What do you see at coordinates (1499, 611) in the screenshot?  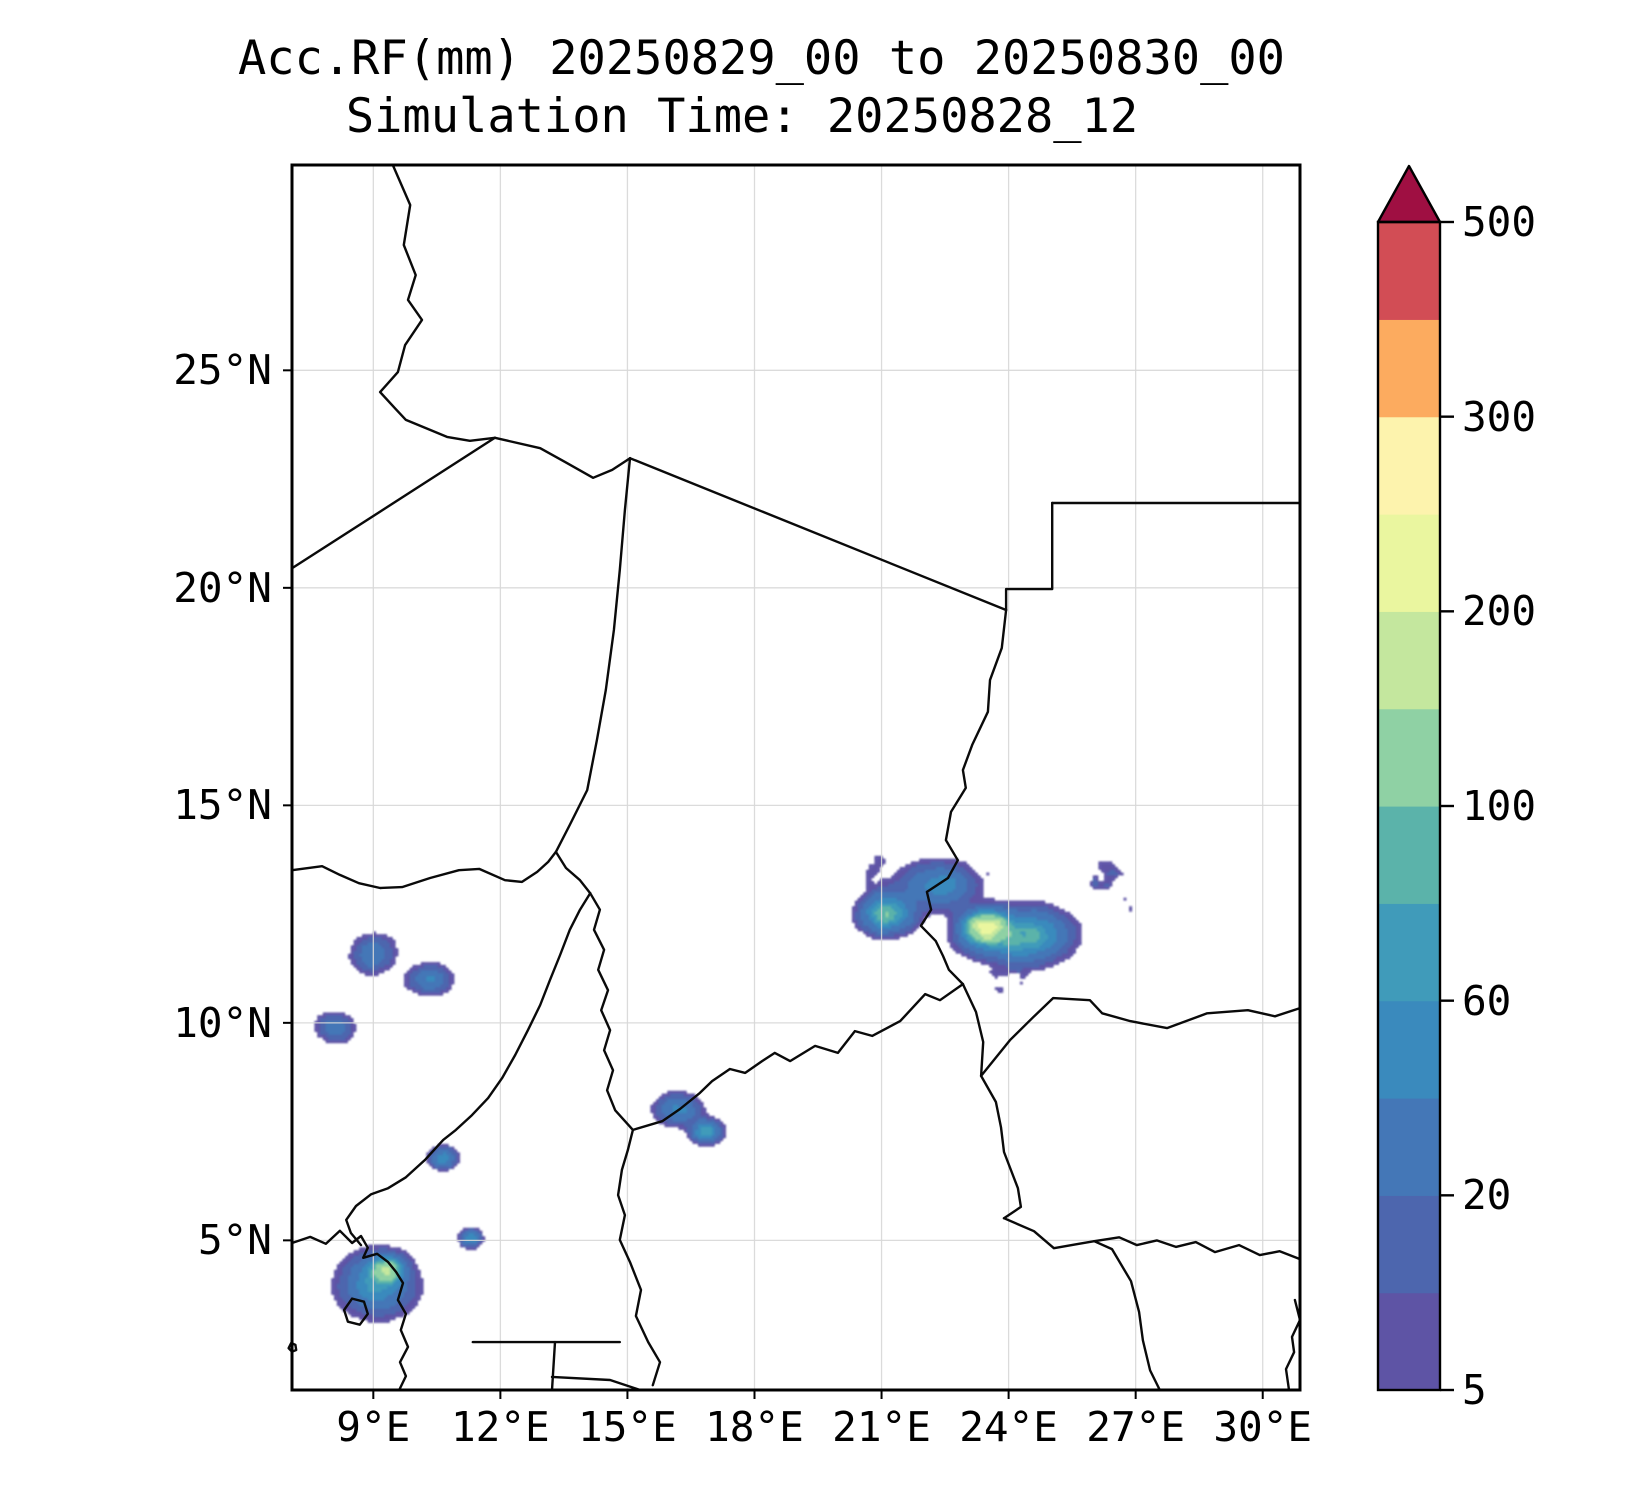 I see `colorbar-label-200: 200` at bounding box center [1499, 611].